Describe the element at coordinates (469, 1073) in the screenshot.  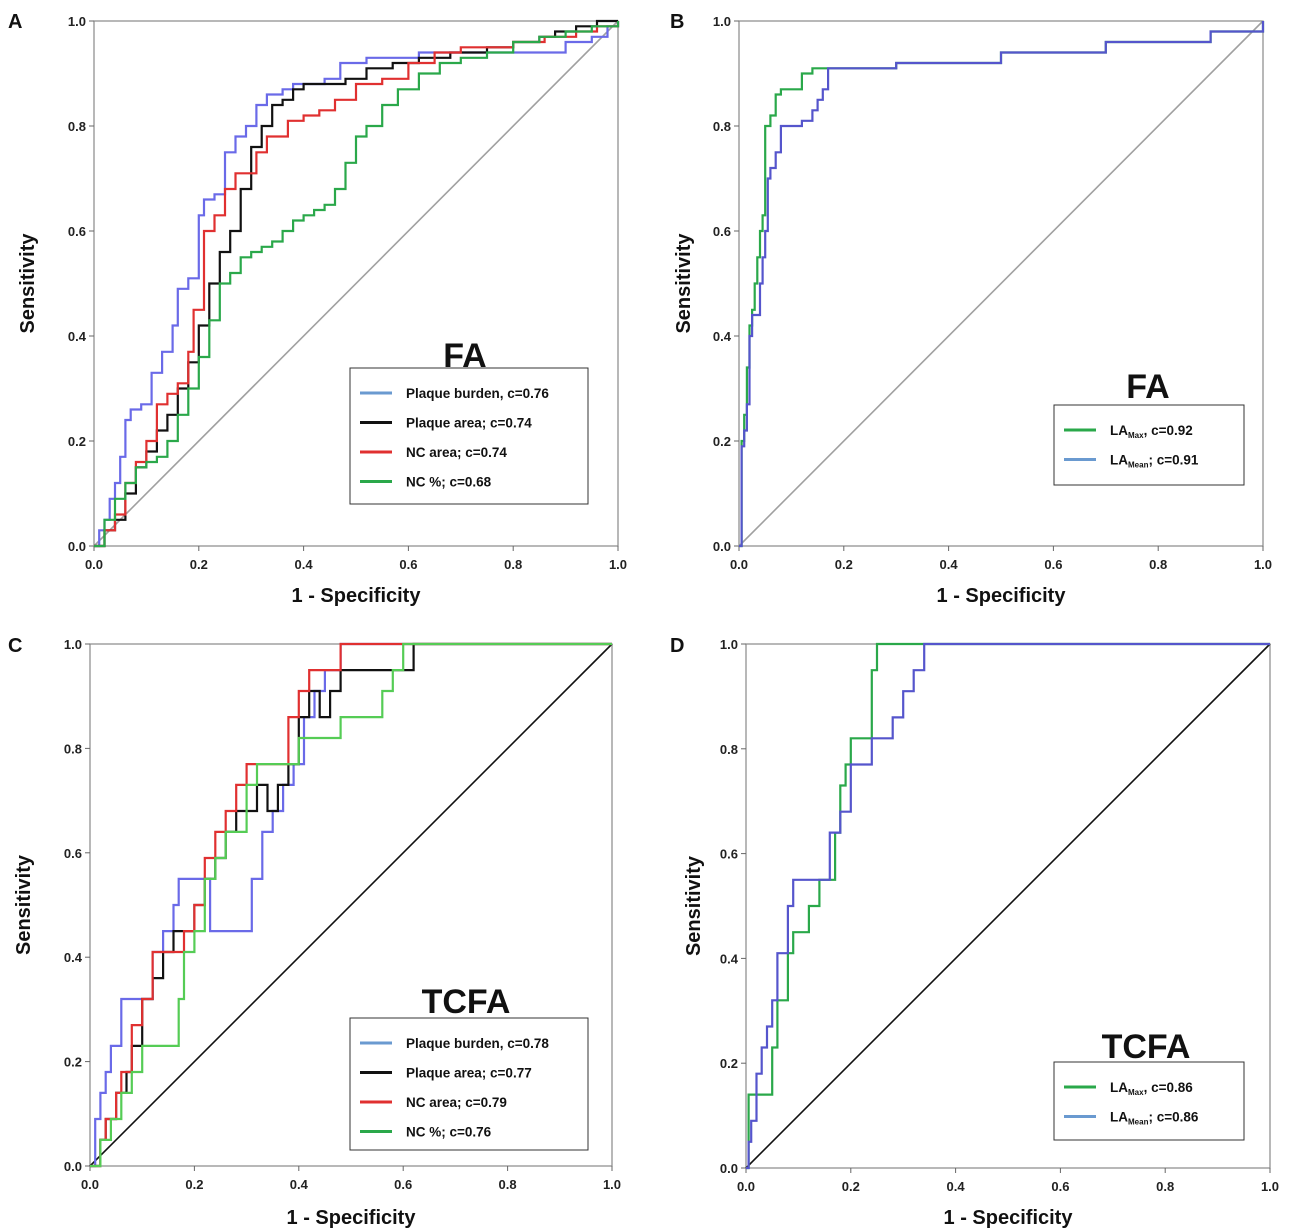
I see `legend-entry: Plaque area; c=0.77` at that location.